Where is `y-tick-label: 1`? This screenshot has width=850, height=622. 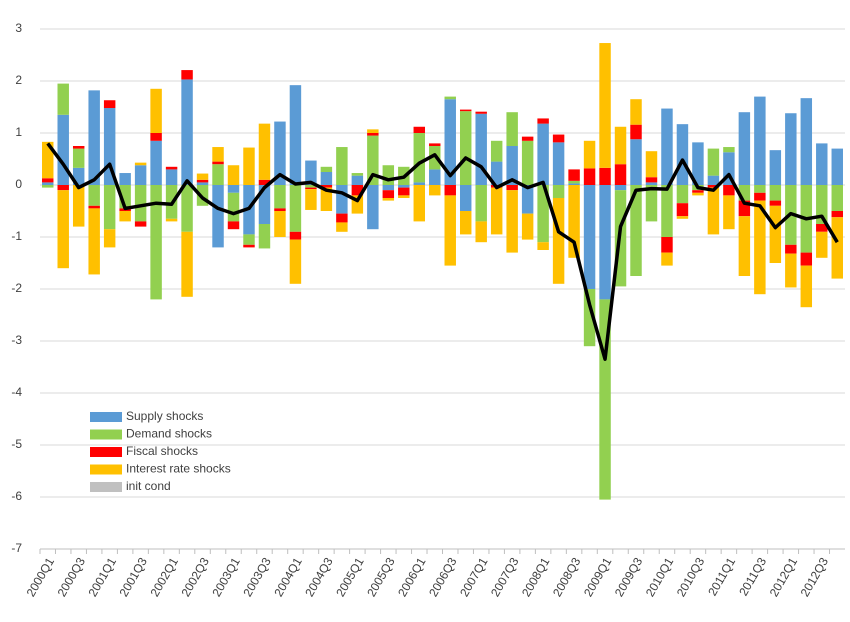
y-tick-label: 1 is located at coordinates (18, 132).